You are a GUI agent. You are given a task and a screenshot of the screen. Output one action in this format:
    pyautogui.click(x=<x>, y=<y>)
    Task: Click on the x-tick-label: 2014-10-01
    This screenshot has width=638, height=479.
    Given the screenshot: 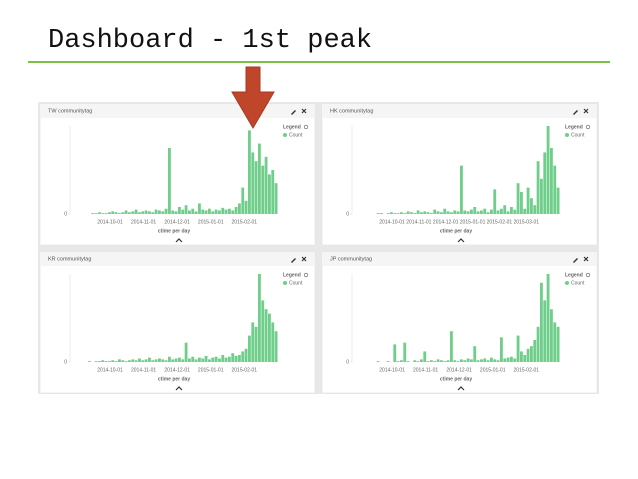 What is the action you would take?
    pyautogui.click(x=110, y=370)
    